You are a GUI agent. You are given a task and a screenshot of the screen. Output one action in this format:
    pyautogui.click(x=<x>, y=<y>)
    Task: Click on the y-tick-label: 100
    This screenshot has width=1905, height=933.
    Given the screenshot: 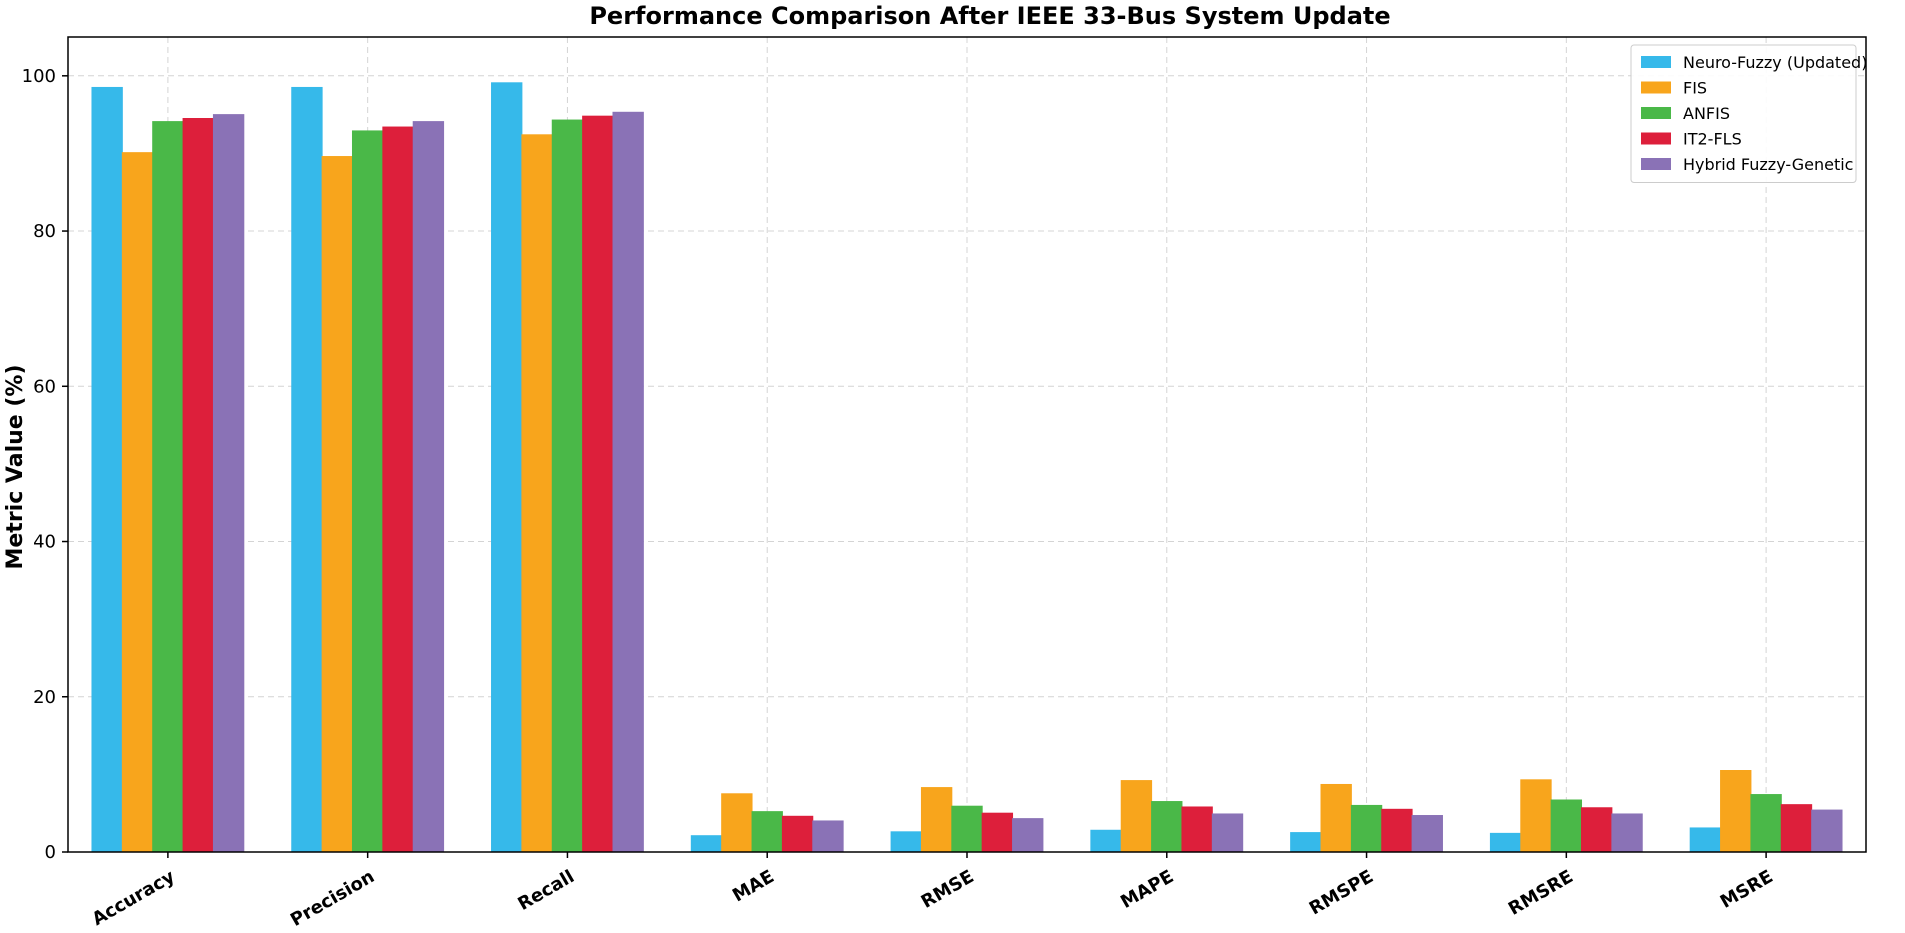 What is the action you would take?
    pyautogui.click(x=39, y=76)
    